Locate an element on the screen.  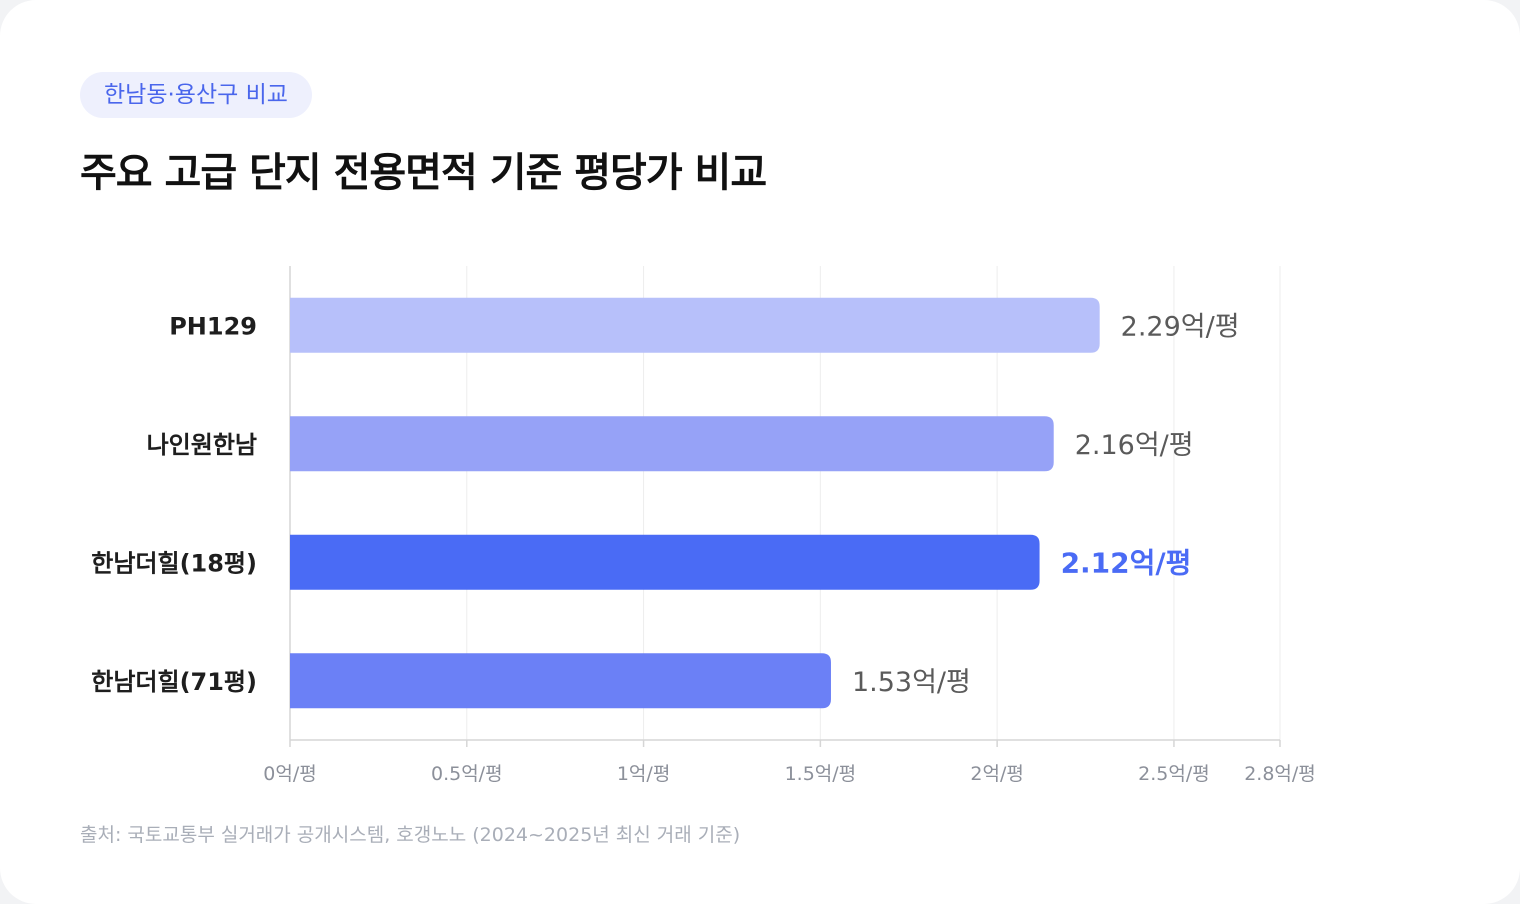
x-tick-label: 2.5억/평 is located at coordinates (1174, 774).